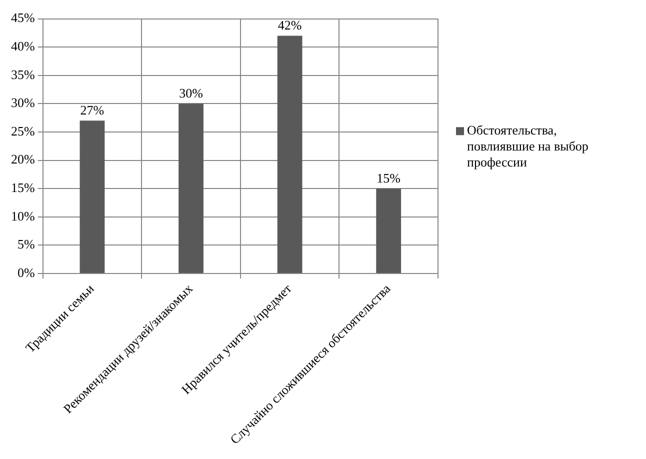  I want to click on y-tick-label: 0%, so click(26, 272).